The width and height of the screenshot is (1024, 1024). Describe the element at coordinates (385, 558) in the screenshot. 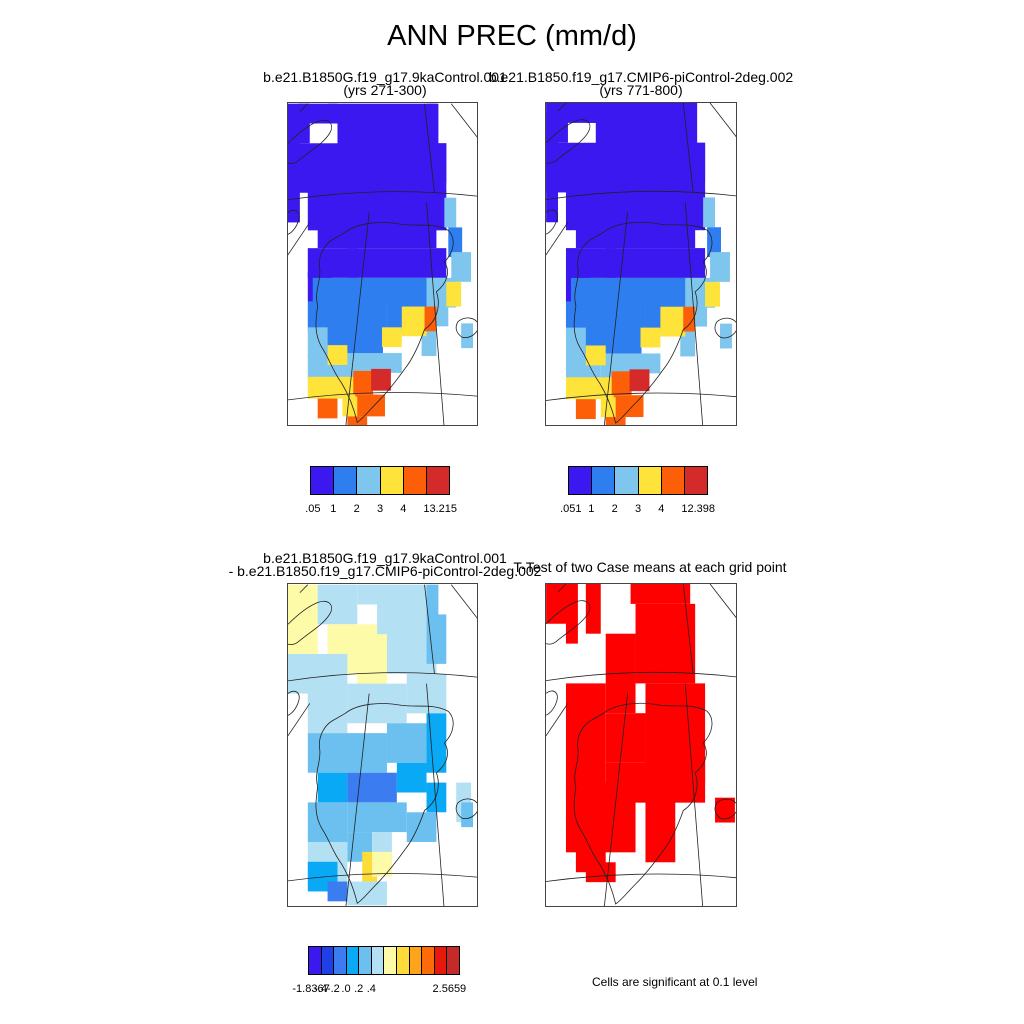

I see `diff-line1: b.e21.B1850G.f19_g17.9kaControl.001` at that location.